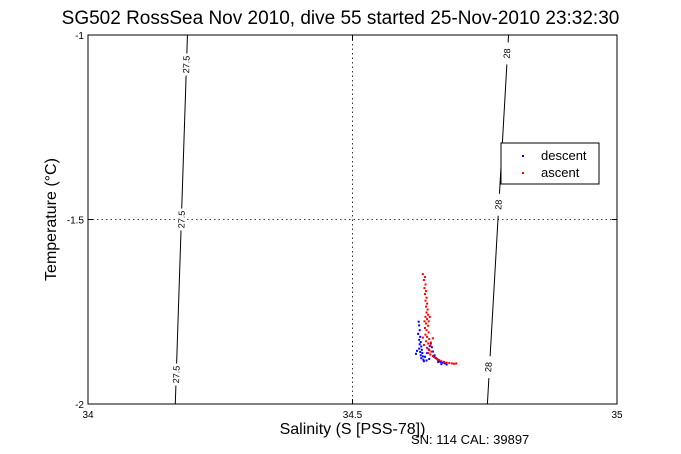 This screenshot has height=454, width=681. Describe the element at coordinates (88, 415) in the screenshot. I see `x-tick-label: 34` at that location.